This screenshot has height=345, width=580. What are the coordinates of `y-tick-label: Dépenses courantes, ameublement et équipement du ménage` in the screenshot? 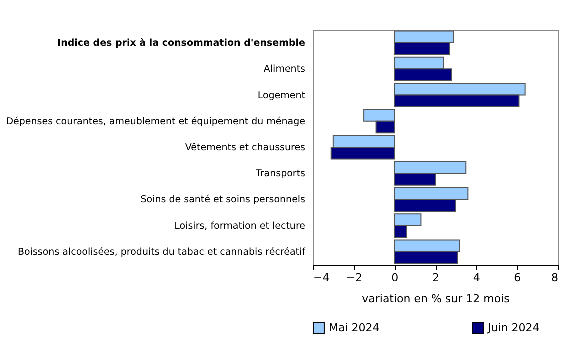 It's located at (156, 122).